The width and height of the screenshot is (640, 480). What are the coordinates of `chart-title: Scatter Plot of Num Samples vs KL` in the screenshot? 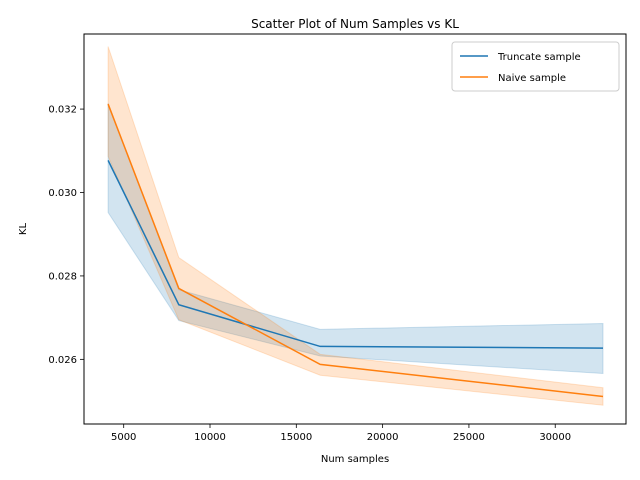 It's located at (355, 24).